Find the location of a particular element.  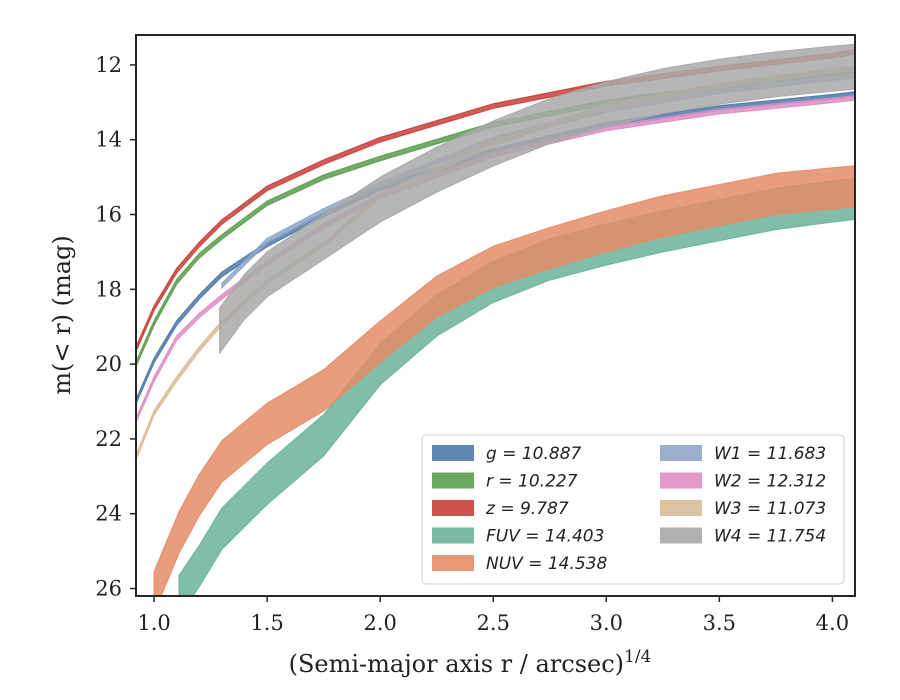

y-tick-label: 20 is located at coordinates (108, 364).